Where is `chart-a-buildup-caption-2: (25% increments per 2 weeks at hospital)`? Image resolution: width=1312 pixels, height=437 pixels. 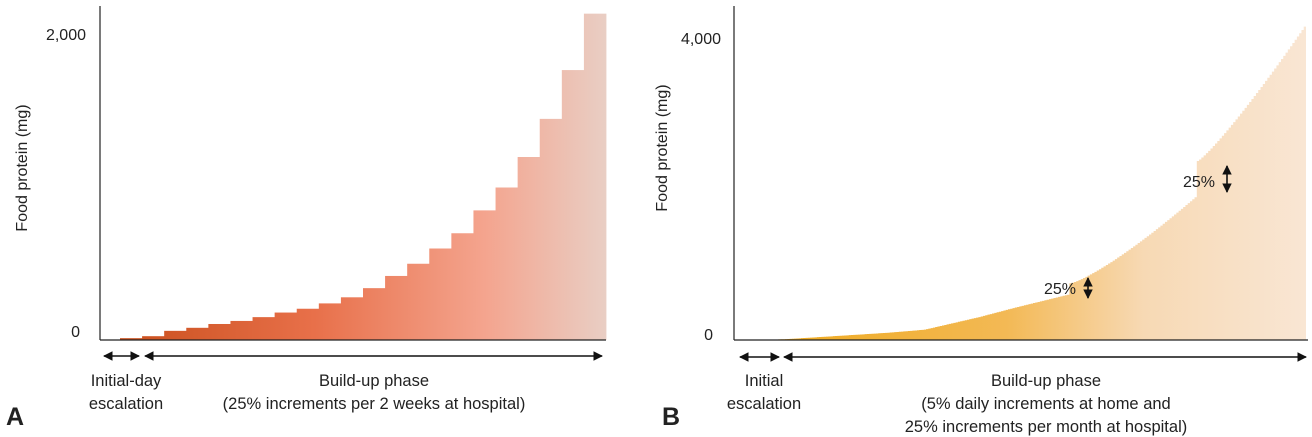 chart-a-buildup-caption-2: (25% increments per 2 weeks at hospital) is located at coordinates (374, 404).